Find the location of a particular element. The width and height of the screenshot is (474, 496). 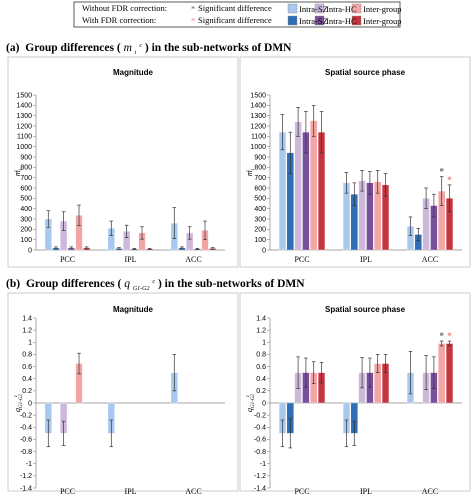

y-tick-label: 1.4 is located at coordinates (261, 318).